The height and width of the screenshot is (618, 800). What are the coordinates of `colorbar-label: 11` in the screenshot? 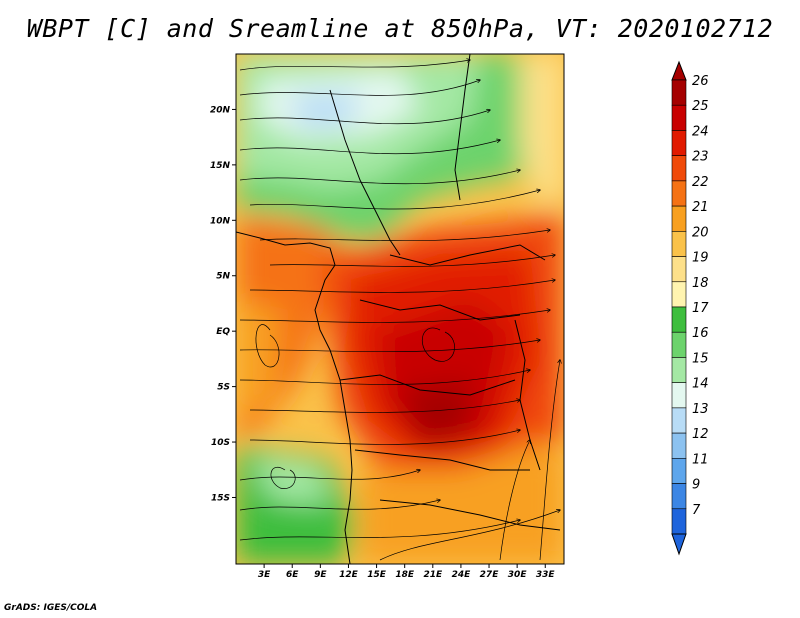 It's located at (700, 459).